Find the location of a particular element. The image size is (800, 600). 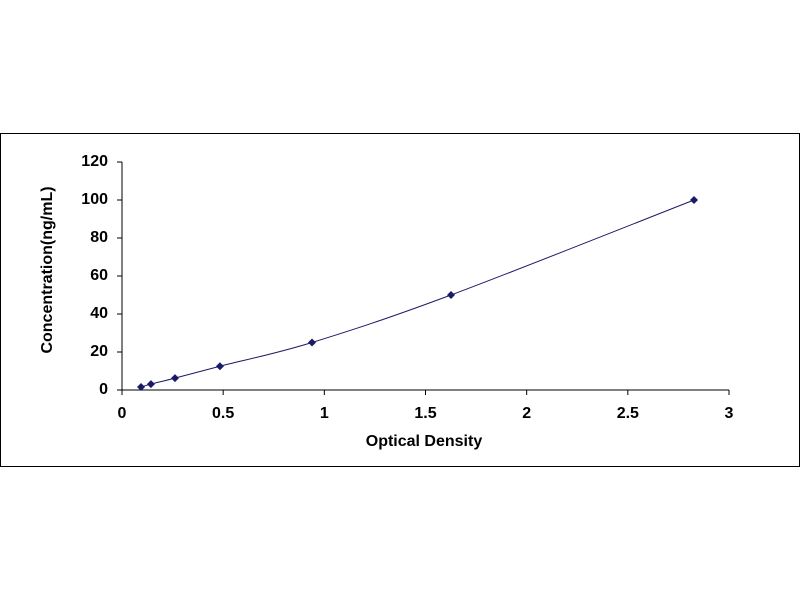

x-tick-label: 0 is located at coordinates (122, 413).